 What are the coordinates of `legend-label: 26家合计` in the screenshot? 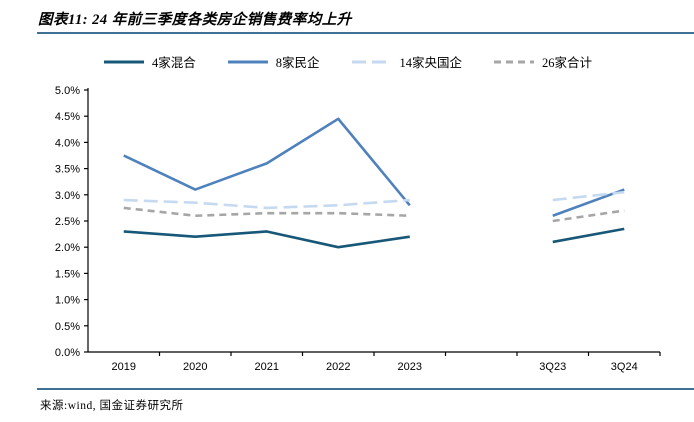 It's located at (567, 63).